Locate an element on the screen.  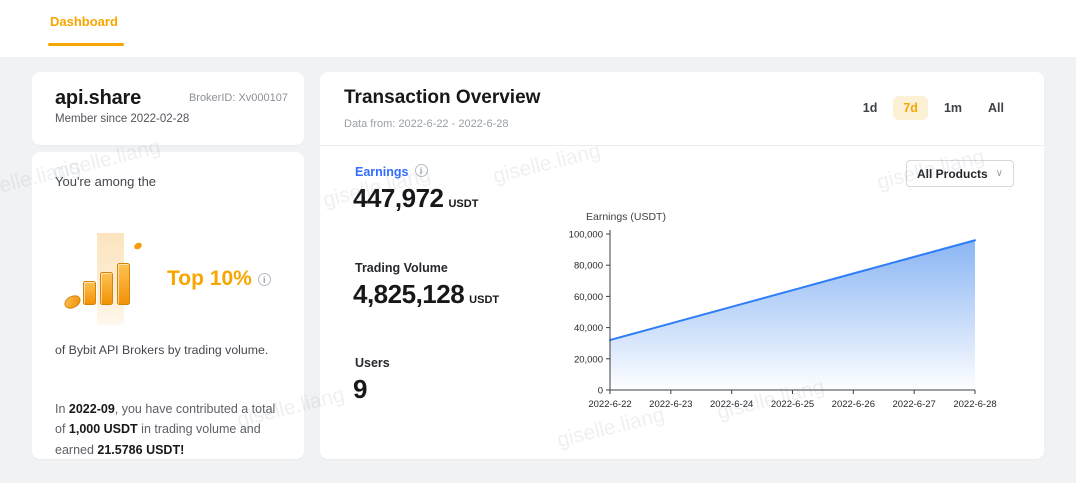
users-stat: Users 9 is located at coordinates (371, 380).